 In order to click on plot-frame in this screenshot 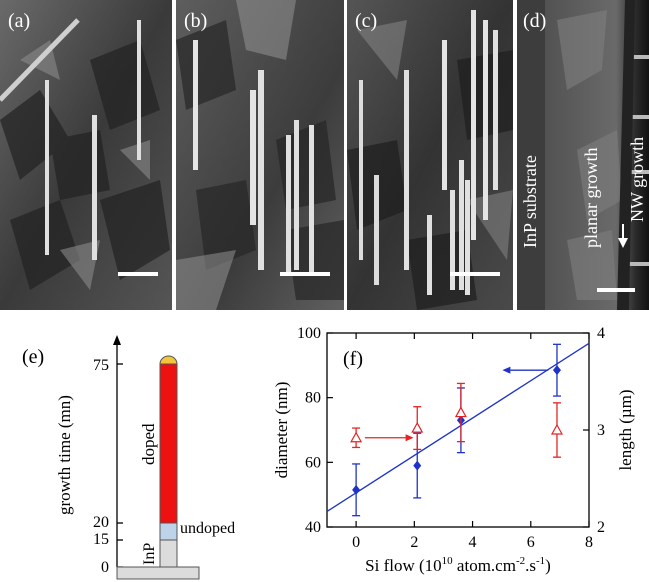, I will do `click(458, 430)`.